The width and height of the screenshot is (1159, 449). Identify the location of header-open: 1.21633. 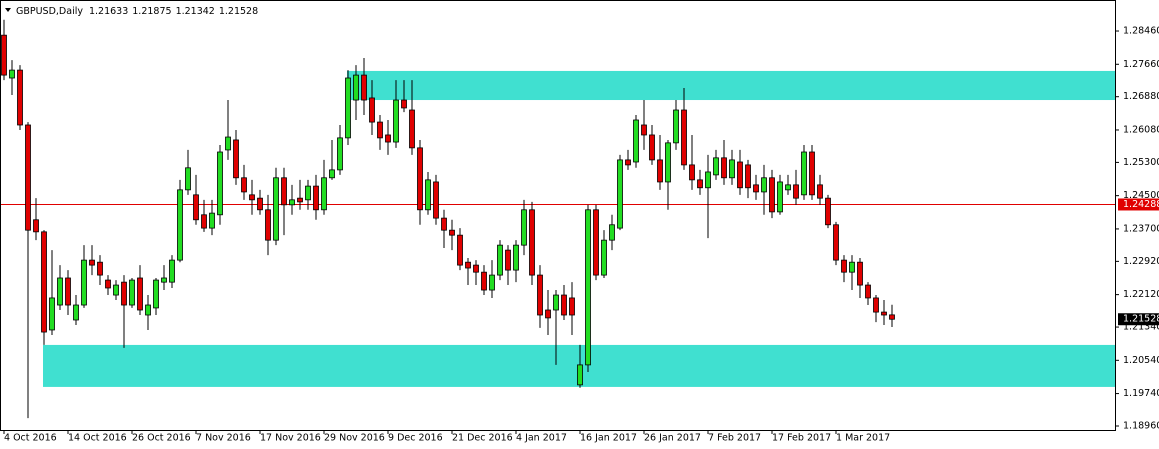
(108, 11).